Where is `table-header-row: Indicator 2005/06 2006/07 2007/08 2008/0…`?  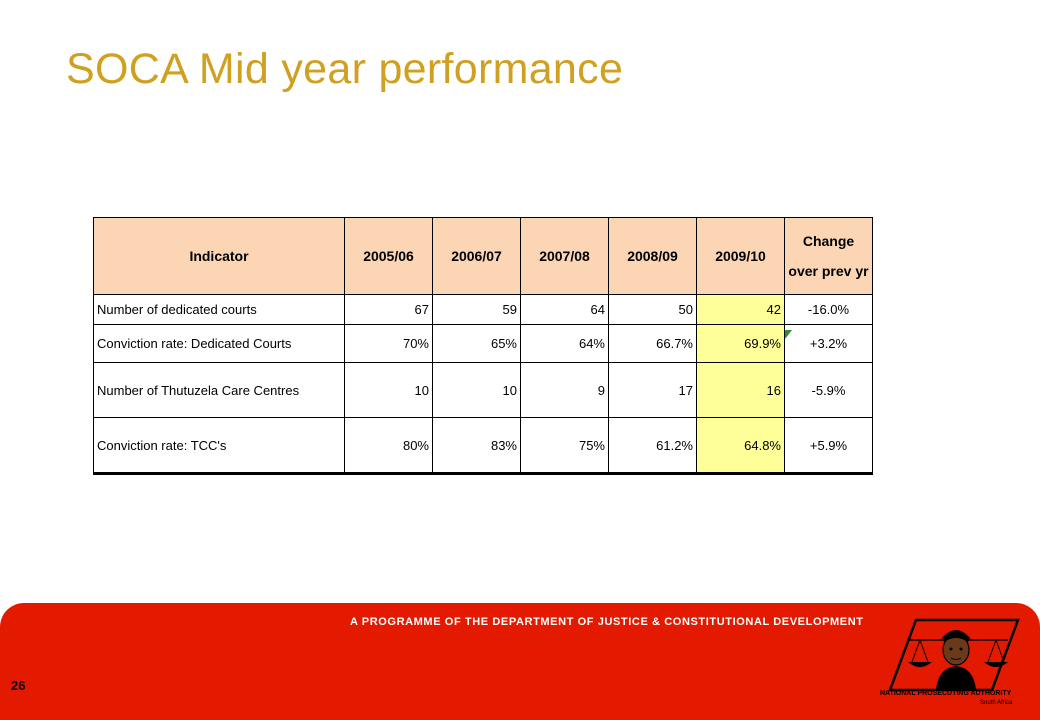 table-header-row: Indicator 2005/06 2006/07 2007/08 2008/0… is located at coordinates (483, 256).